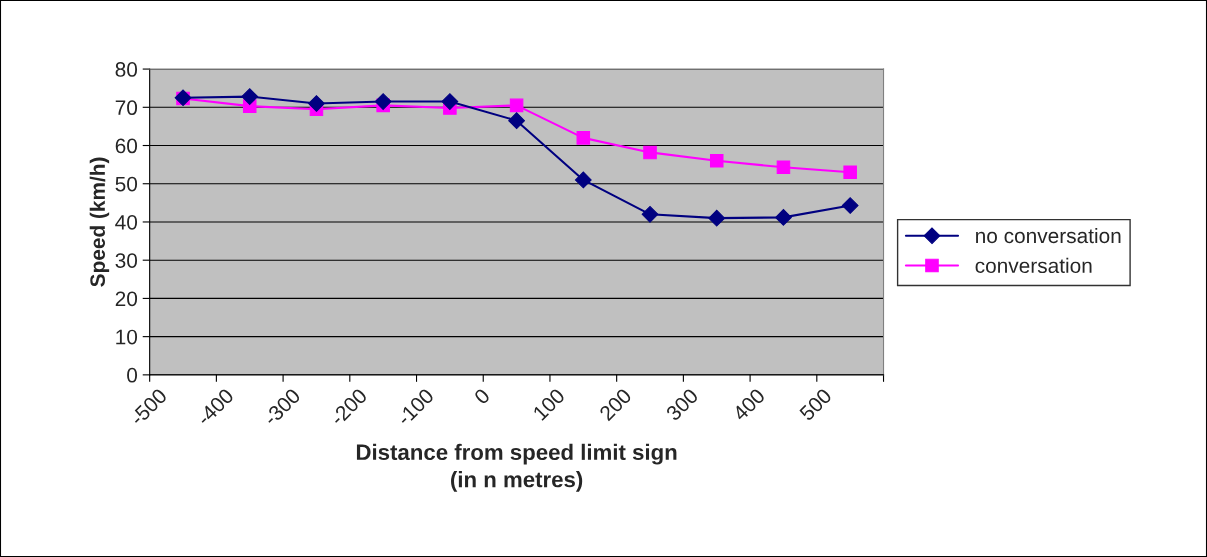 The height and width of the screenshot is (557, 1207). What do you see at coordinates (1048, 235) in the screenshot?
I see `legend-label: no conversation` at bounding box center [1048, 235].